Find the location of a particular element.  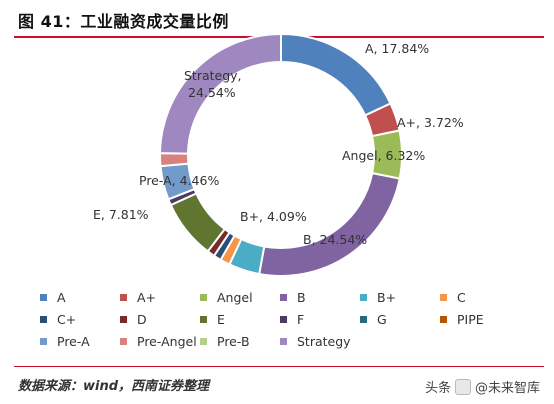

legend-label: A is located at coordinates (61, 297).